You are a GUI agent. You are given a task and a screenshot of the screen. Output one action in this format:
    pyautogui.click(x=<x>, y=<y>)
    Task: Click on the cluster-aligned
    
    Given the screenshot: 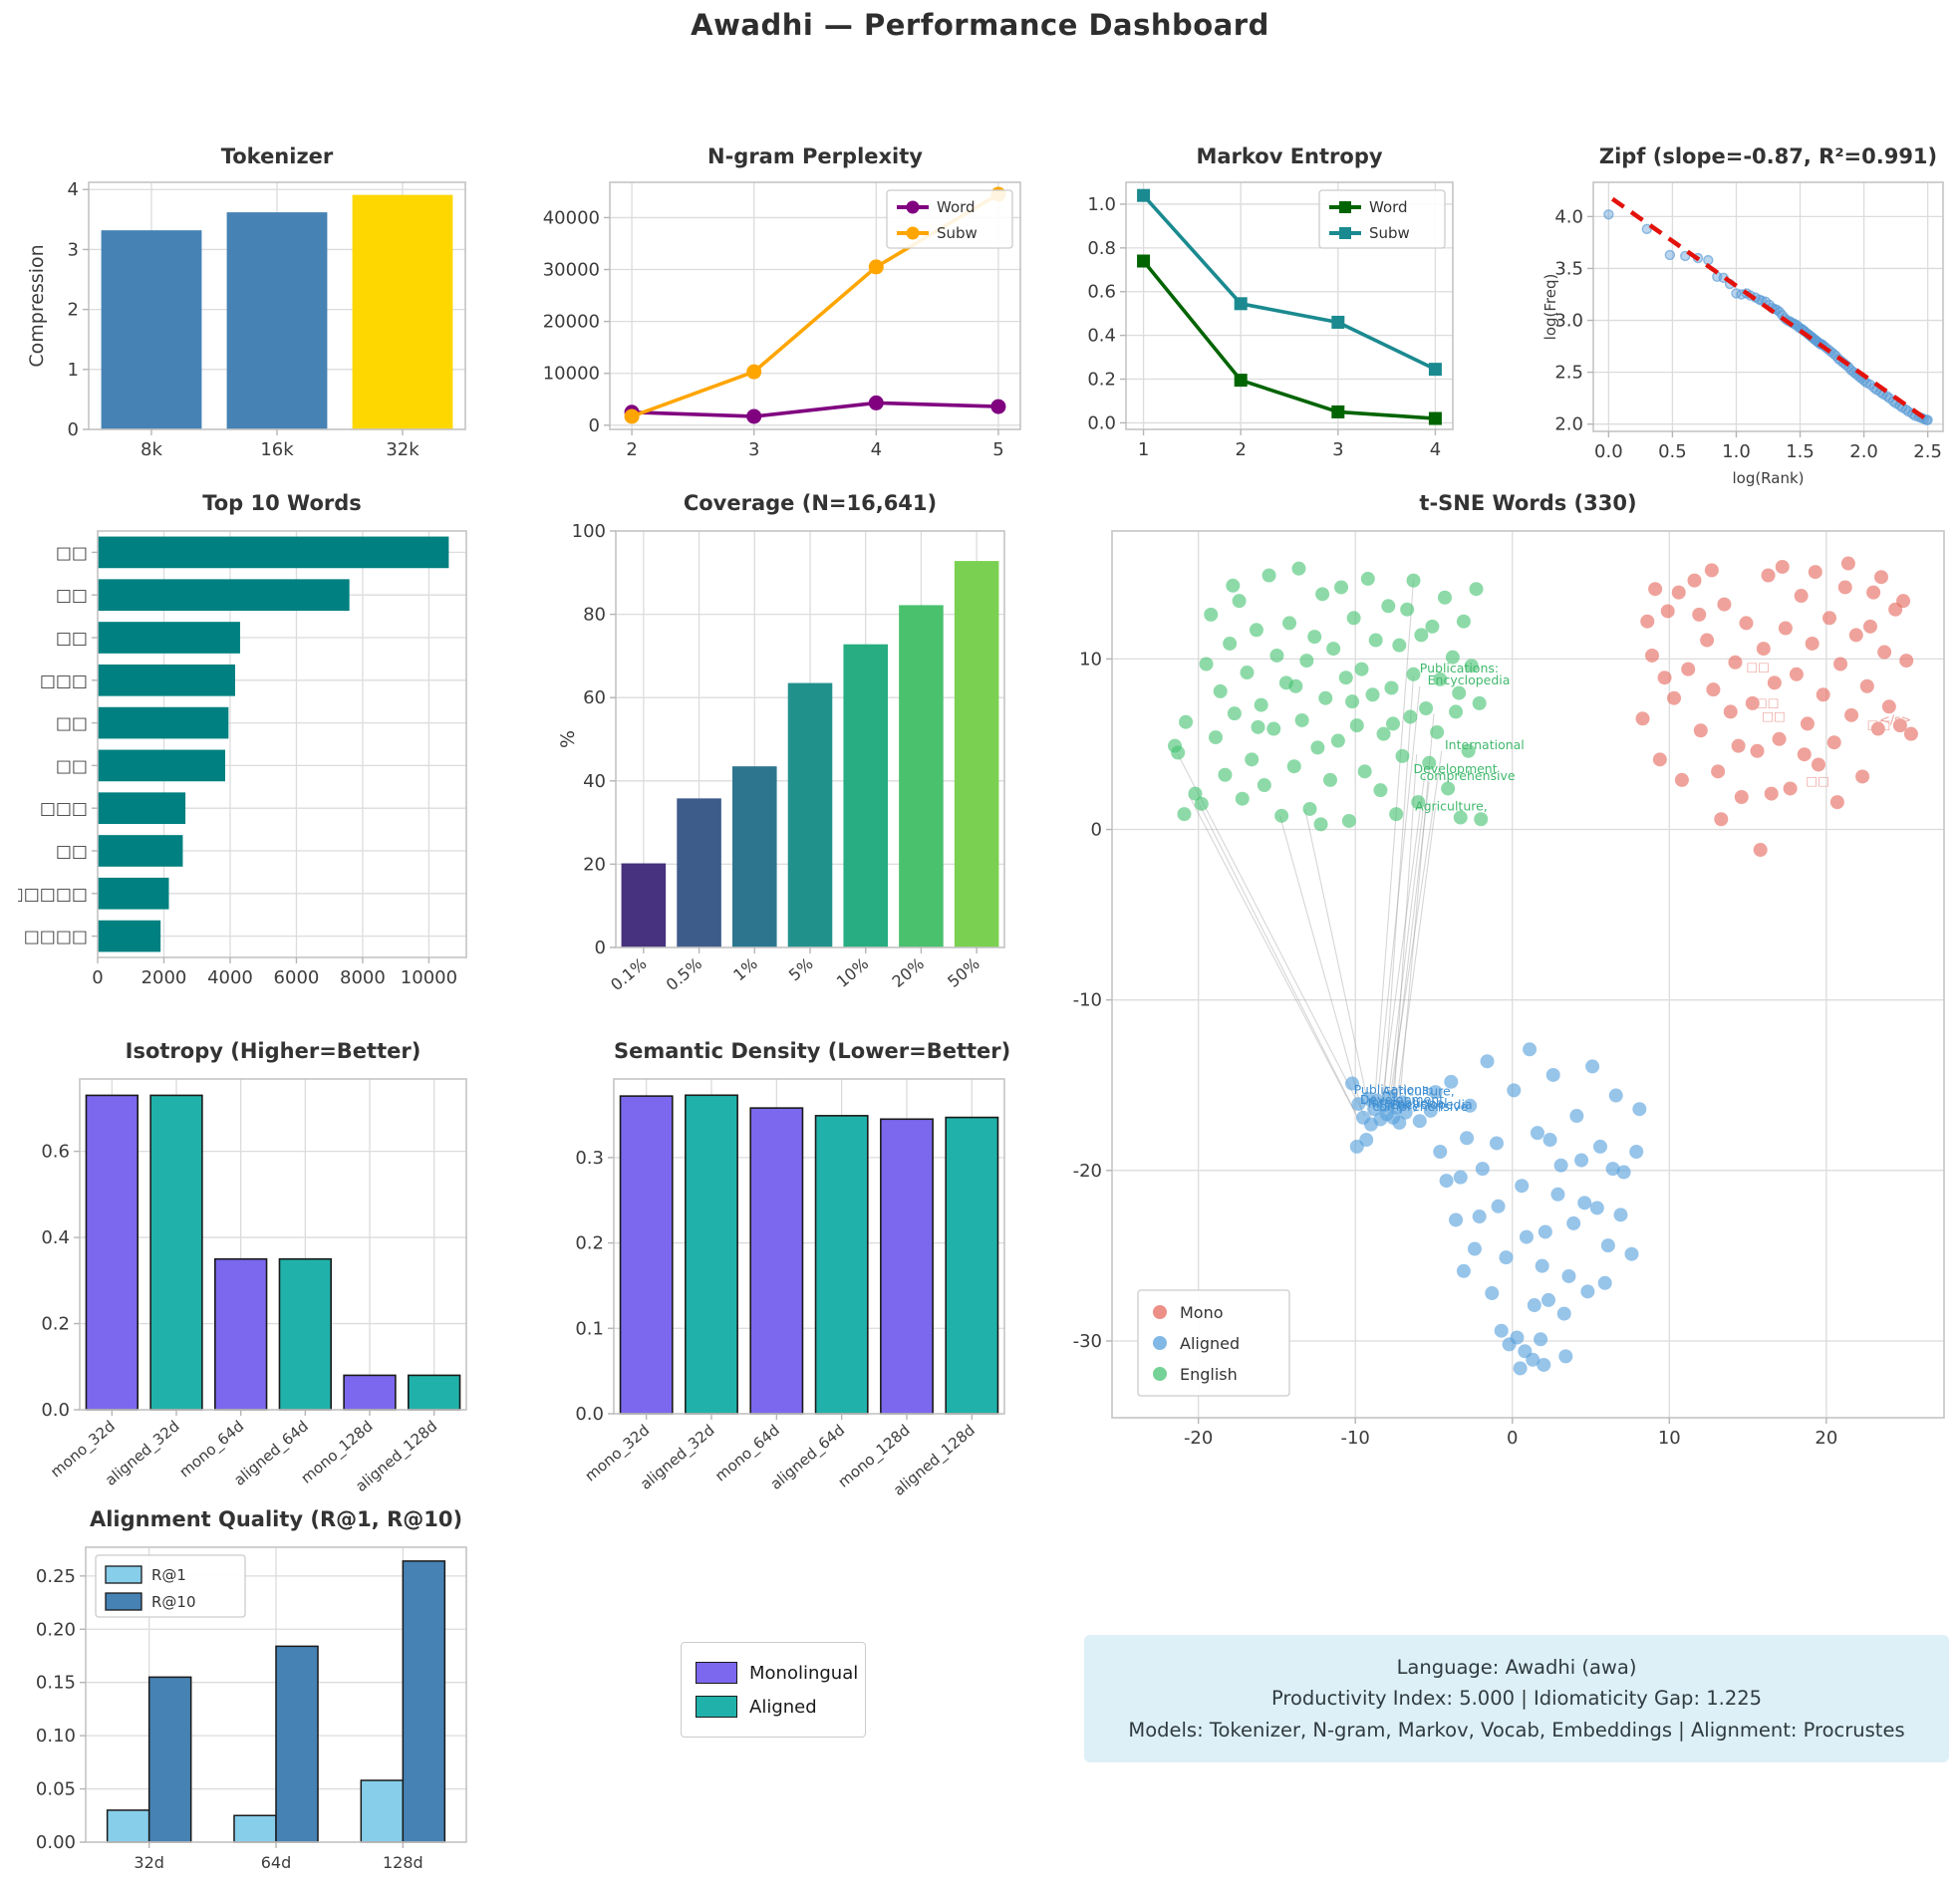 What is the action you would take?
    pyautogui.click(x=1496, y=1209)
    